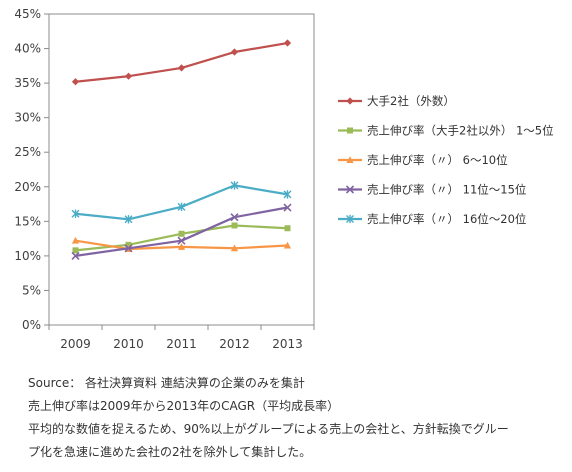 The image size is (572, 472). I want to click on y-tick-label: 45%, so click(27, 14).